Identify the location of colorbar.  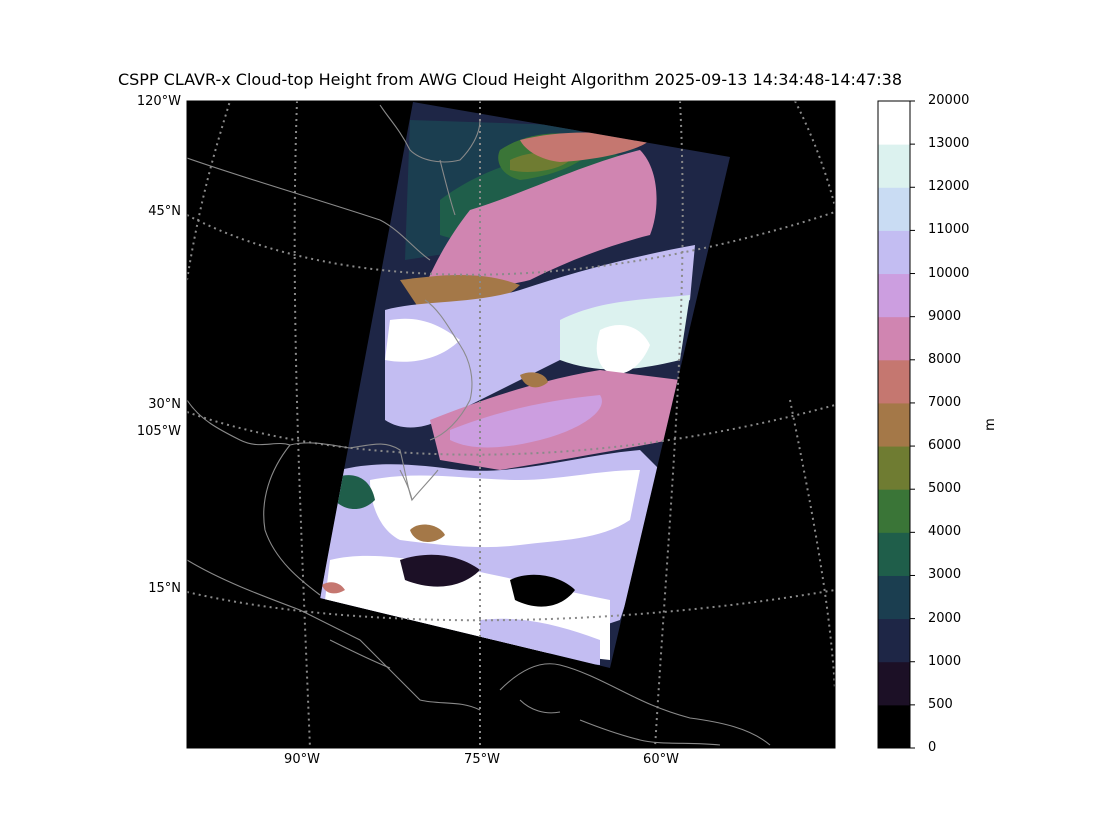
(894, 425).